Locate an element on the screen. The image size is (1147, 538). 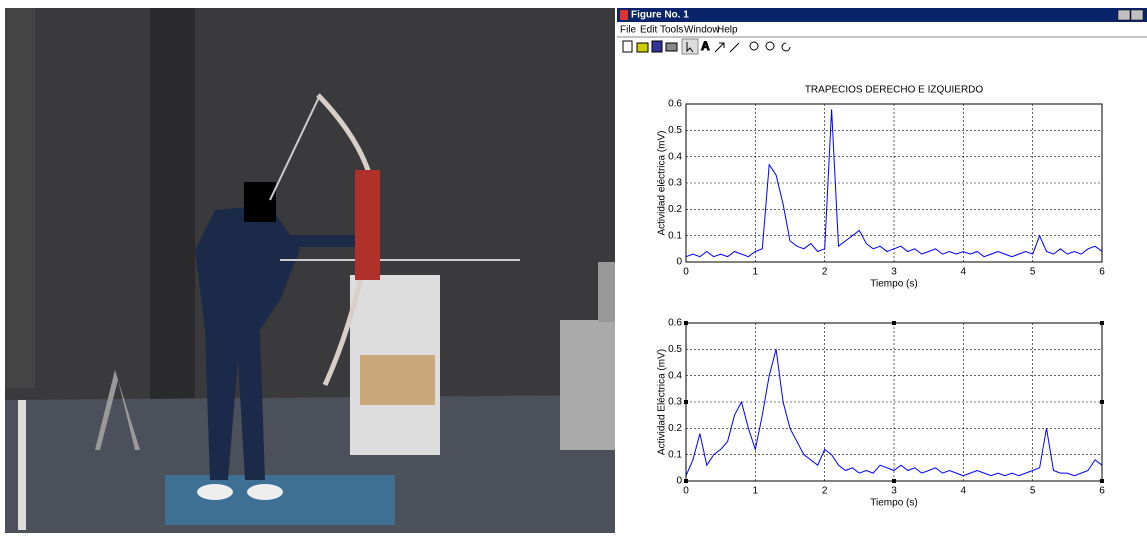
toolbar: A is located at coordinates (706, 46).